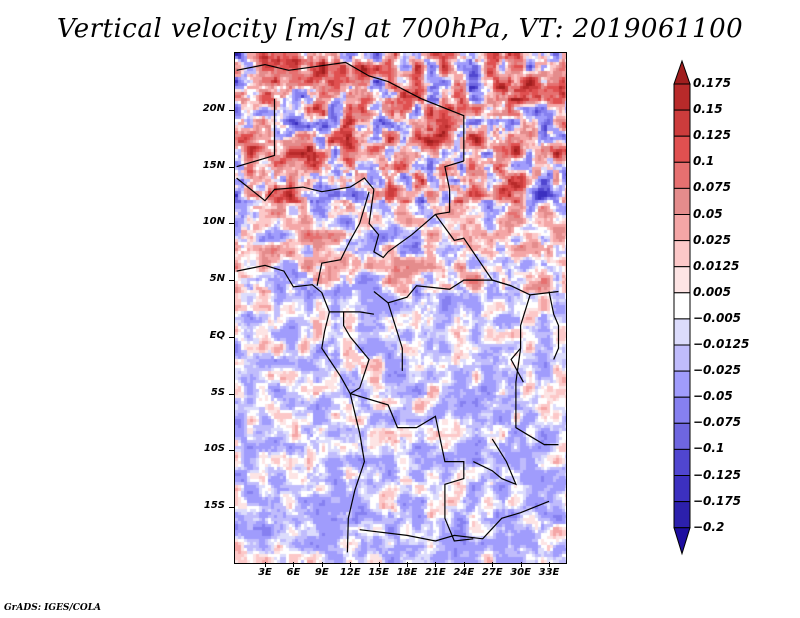  Describe the element at coordinates (321, 572) in the screenshot. I see `x-tick-label: 9E` at that location.